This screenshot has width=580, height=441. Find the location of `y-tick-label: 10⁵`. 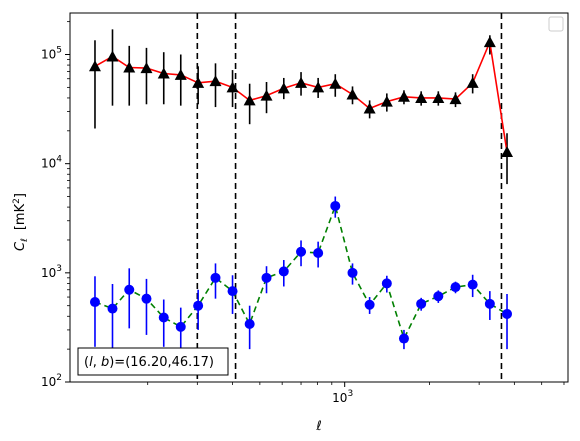

y-tick-label: 10⁵ is located at coordinates (51, 54).